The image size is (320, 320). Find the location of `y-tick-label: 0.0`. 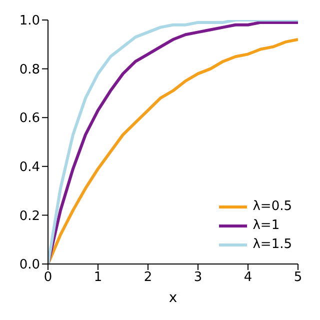

y-tick-label: 0.0 is located at coordinates (29, 265).